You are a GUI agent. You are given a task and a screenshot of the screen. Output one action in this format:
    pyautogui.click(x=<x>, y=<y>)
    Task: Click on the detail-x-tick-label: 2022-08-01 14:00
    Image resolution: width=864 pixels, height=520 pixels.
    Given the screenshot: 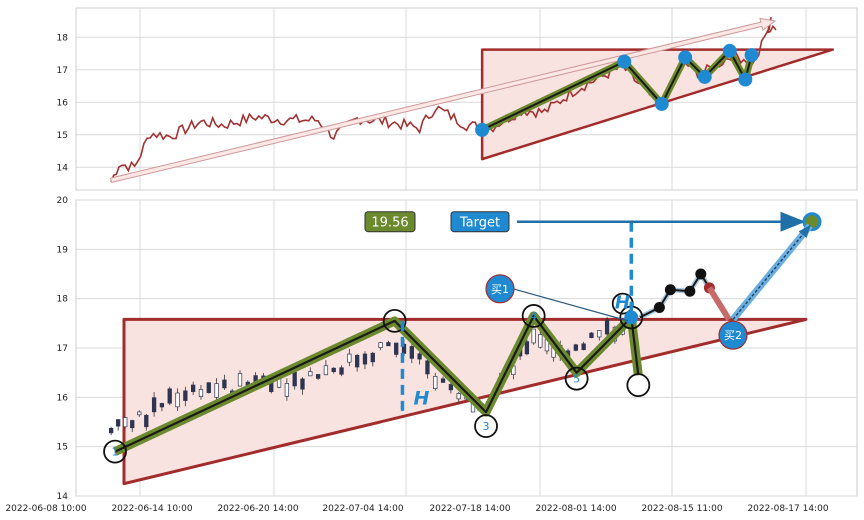 What is the action you would take?
    pyautogui.click(x=575, y=509)
    